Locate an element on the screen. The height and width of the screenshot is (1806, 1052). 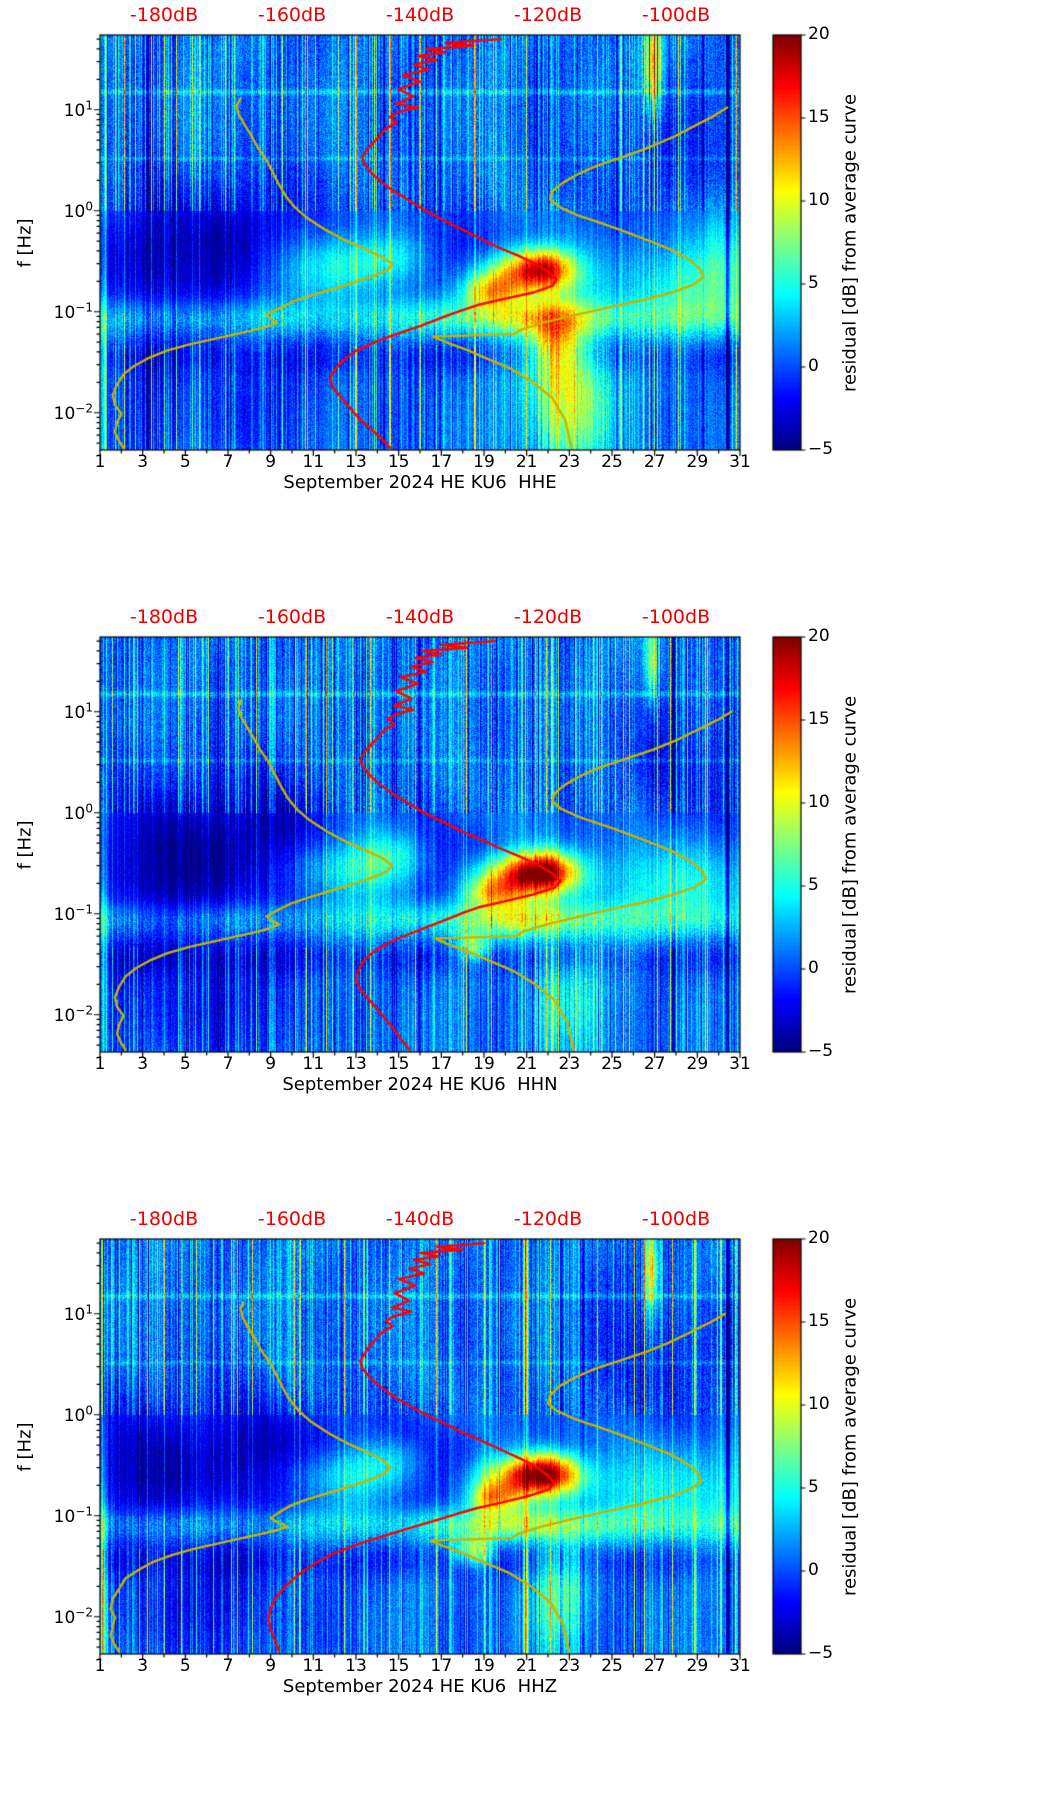
x-axis-label: September 2024 HE KU6 HHZ is located at coordinates (420, 1686).